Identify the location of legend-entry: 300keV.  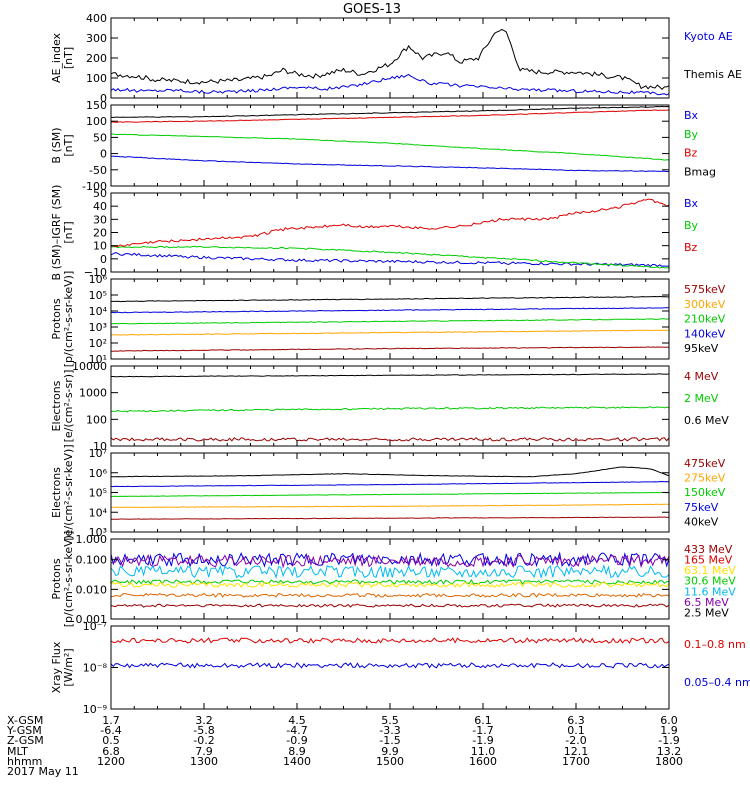
(705, 304).